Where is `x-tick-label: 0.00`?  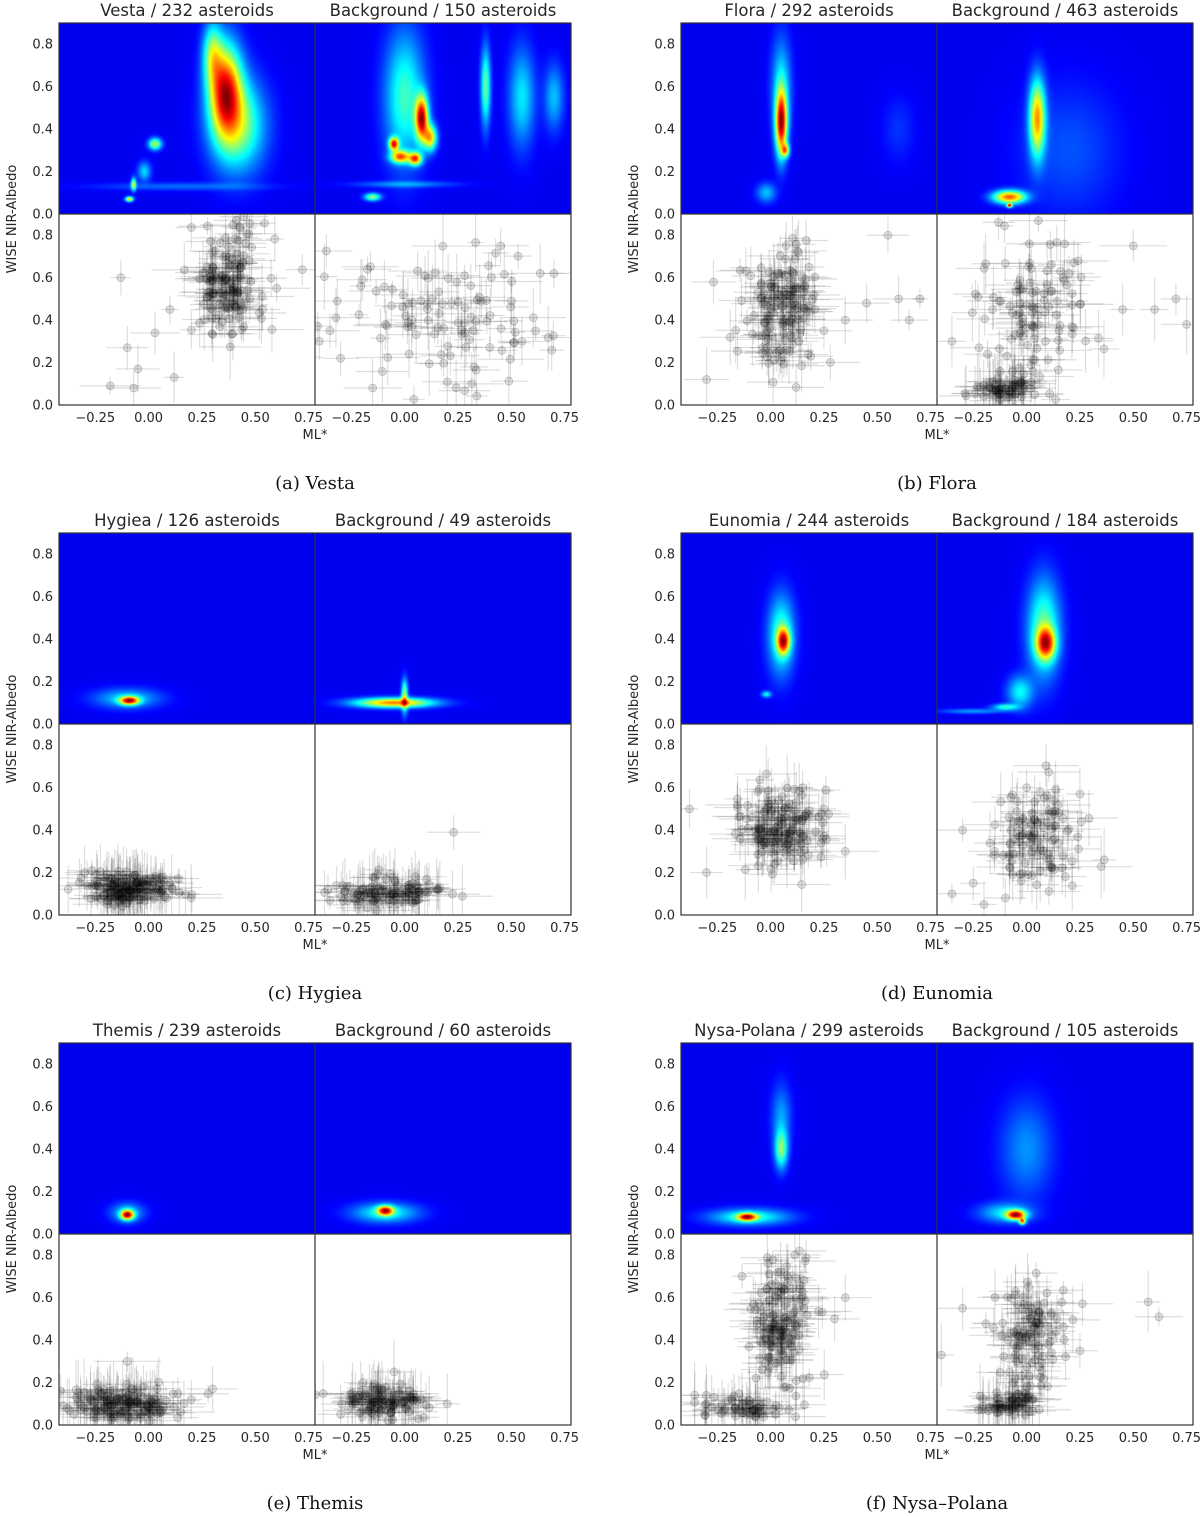
x-tick-label: 0.00 is located at coordinates (148, 418).